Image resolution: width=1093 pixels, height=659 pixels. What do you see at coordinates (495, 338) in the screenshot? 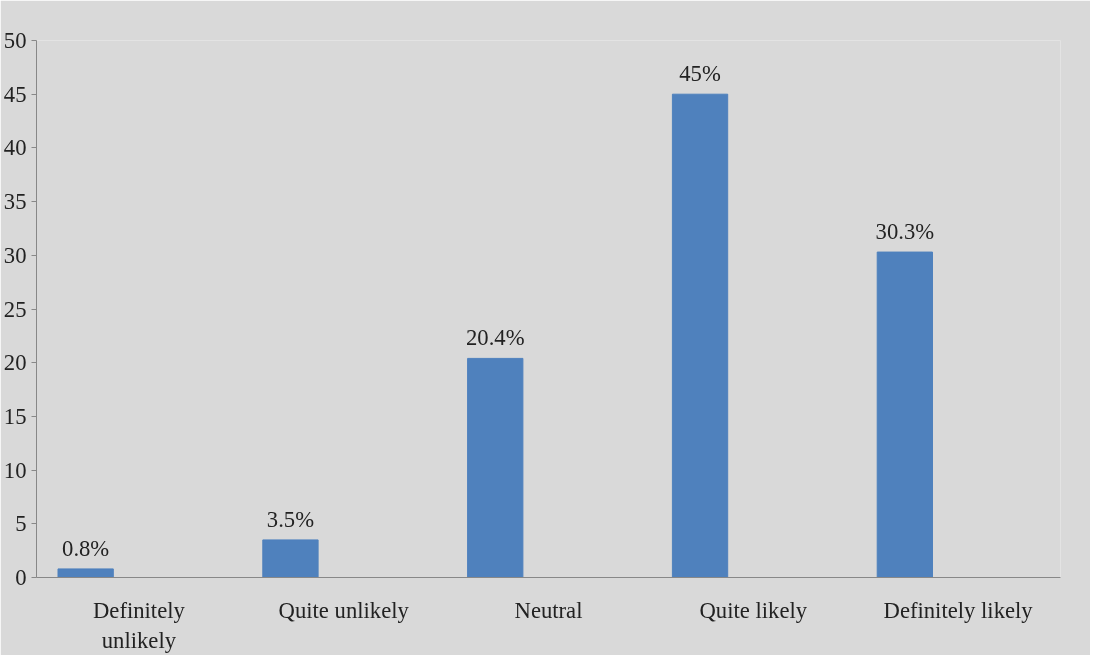
I see `data-label: 20.4%` at bounding box center [495, 338].